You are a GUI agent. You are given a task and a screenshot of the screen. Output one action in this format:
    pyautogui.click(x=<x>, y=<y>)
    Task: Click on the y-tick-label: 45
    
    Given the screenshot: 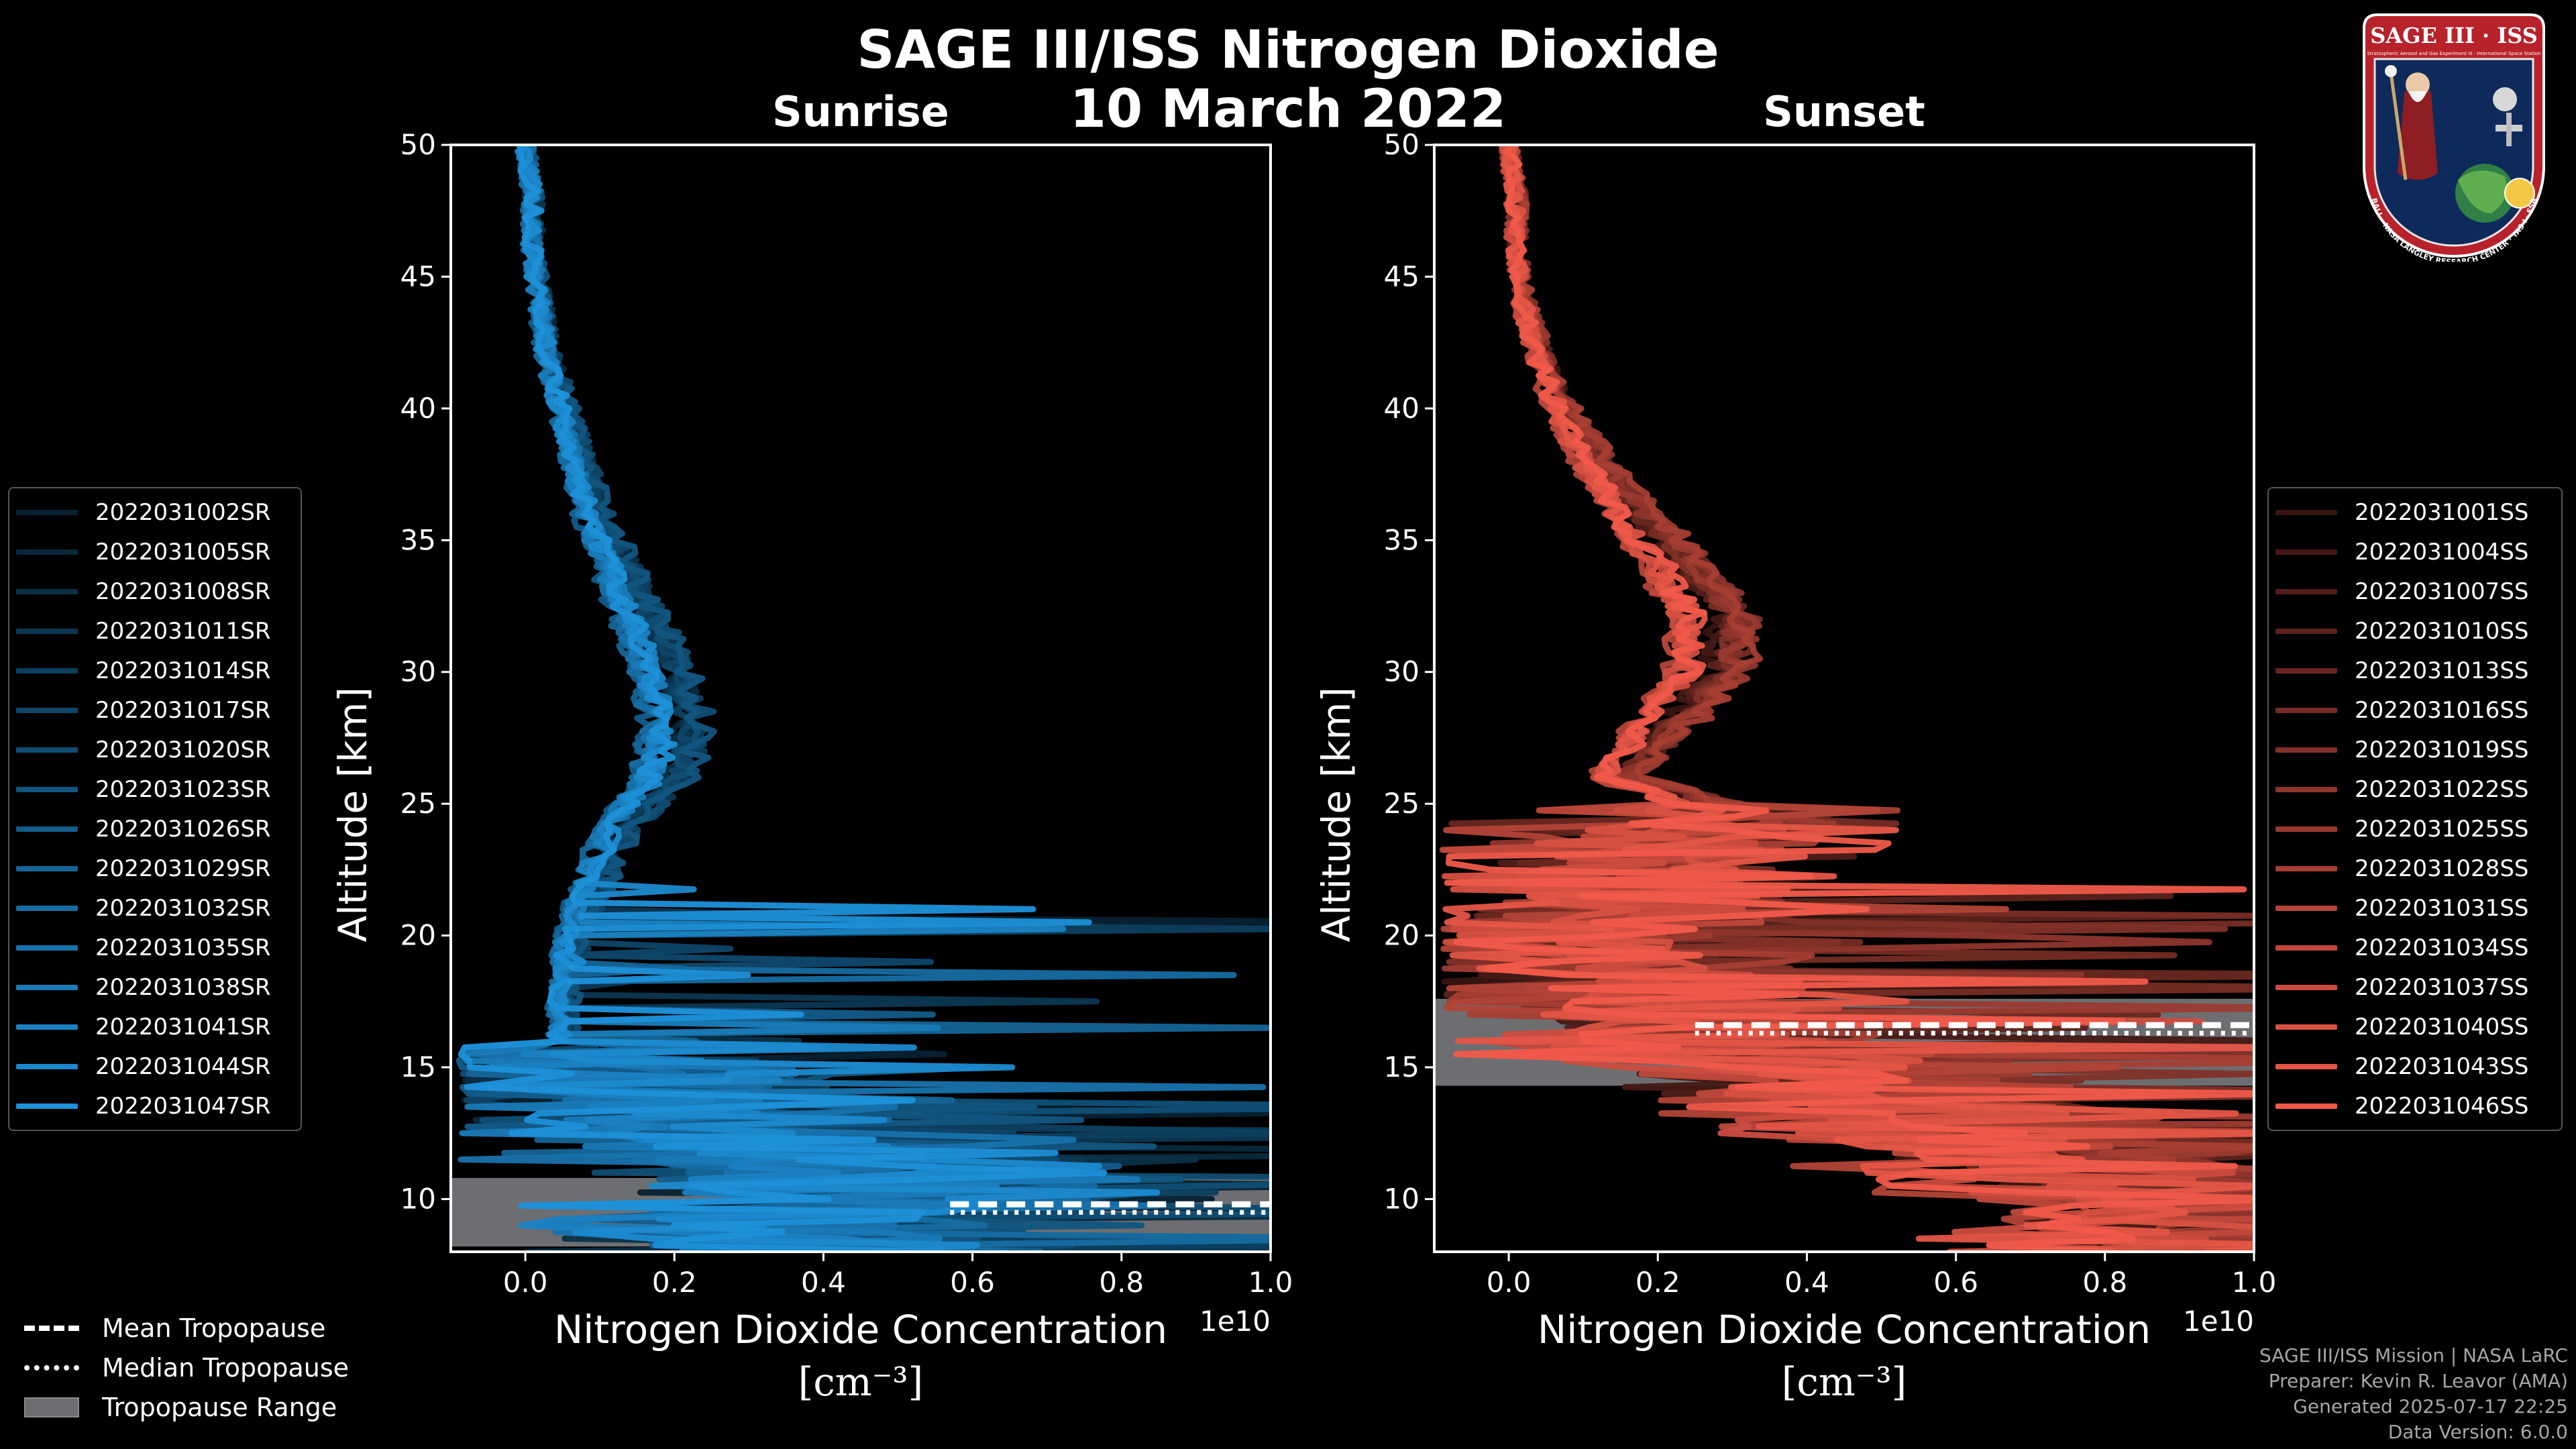 What is the action you would take?
    pyautogui.click(x=1401, y=276)
    